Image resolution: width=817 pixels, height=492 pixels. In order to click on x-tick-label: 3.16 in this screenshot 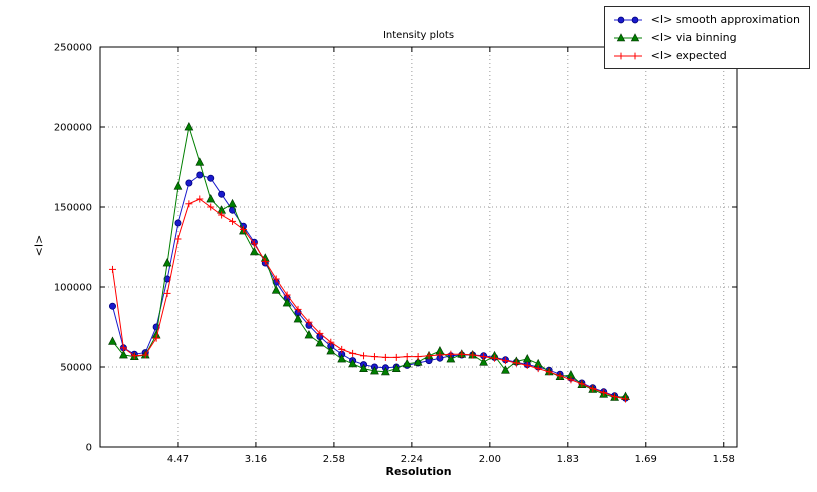, I will do `click(256, 459)`.